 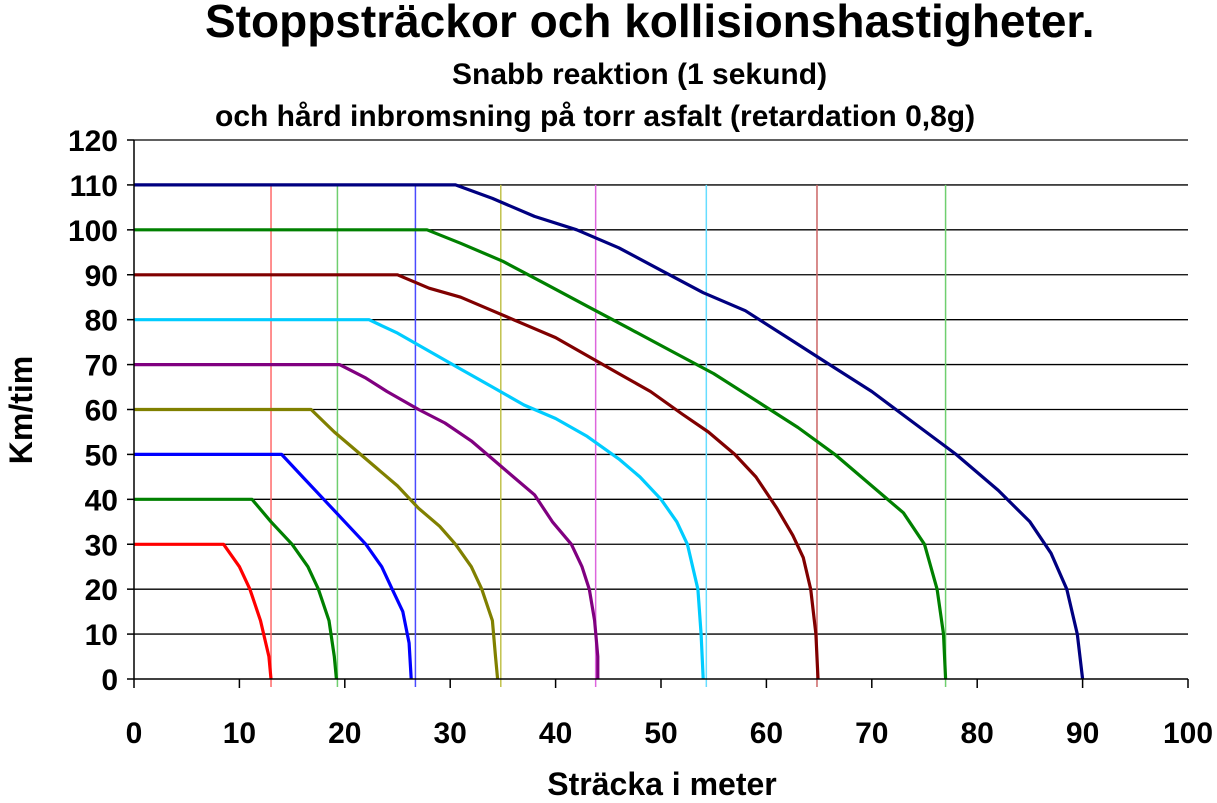 I want to click on chart-subtitle-line-1: Snabb reaktion (1 sekund), so click(x=640, y=74).